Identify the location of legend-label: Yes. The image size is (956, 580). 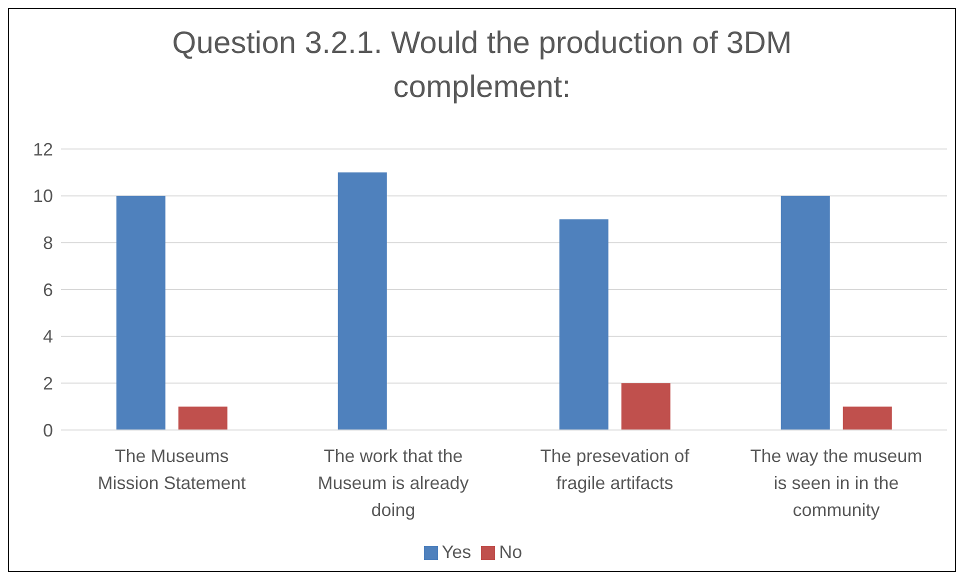
(457, 552).